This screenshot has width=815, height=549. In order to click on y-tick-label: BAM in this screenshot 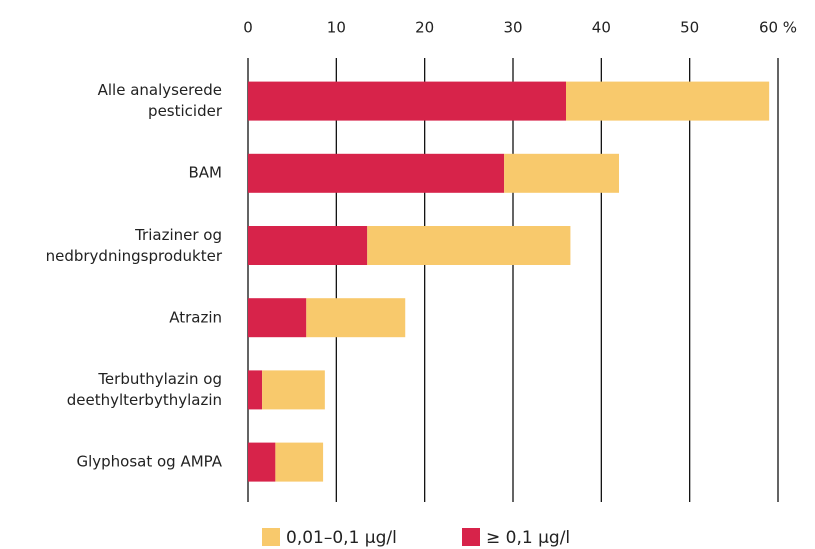, I will do `click(205, 172)`.